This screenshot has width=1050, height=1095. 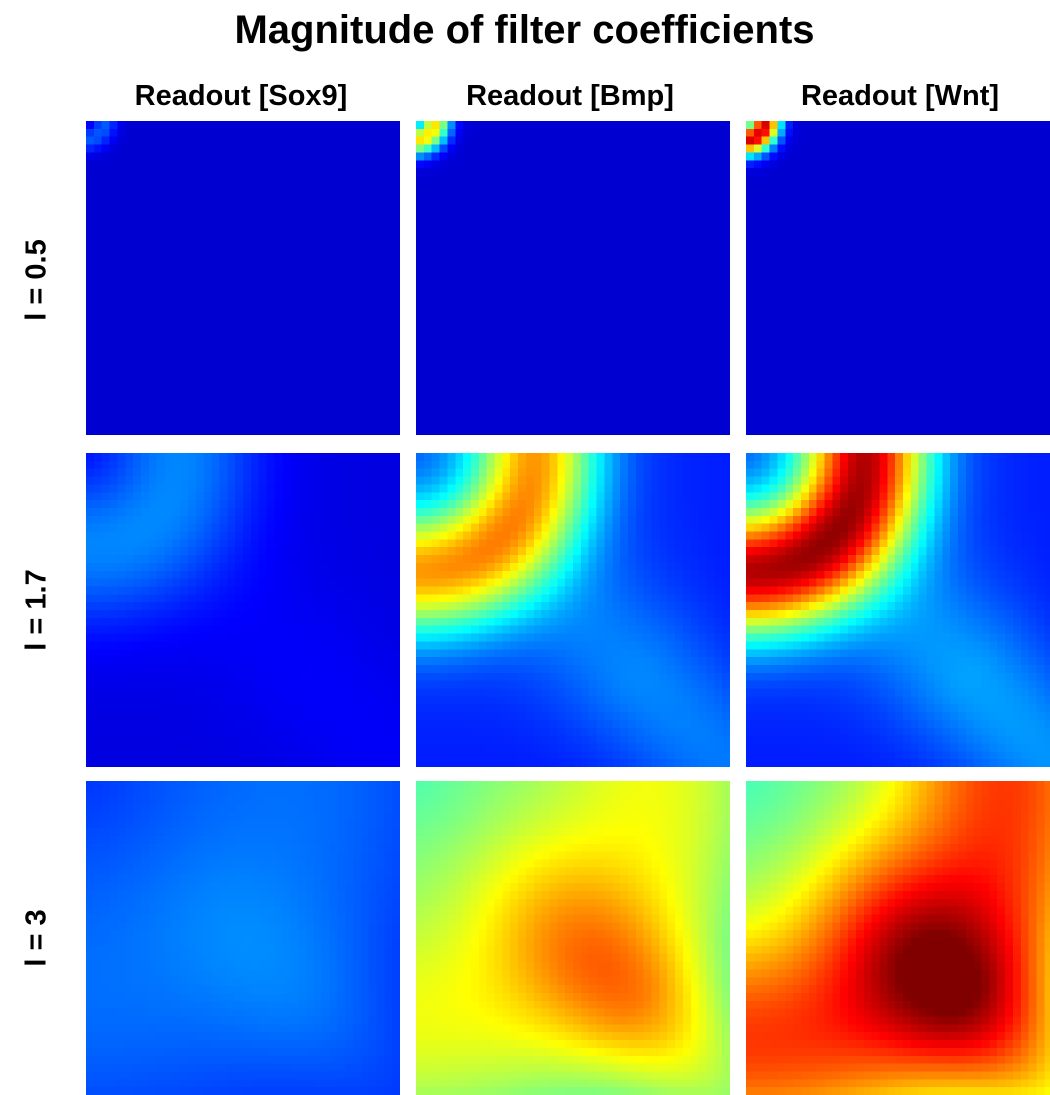 I want to click on column-label-sox9: Readout [Sox9], so click(x=241, y=96).